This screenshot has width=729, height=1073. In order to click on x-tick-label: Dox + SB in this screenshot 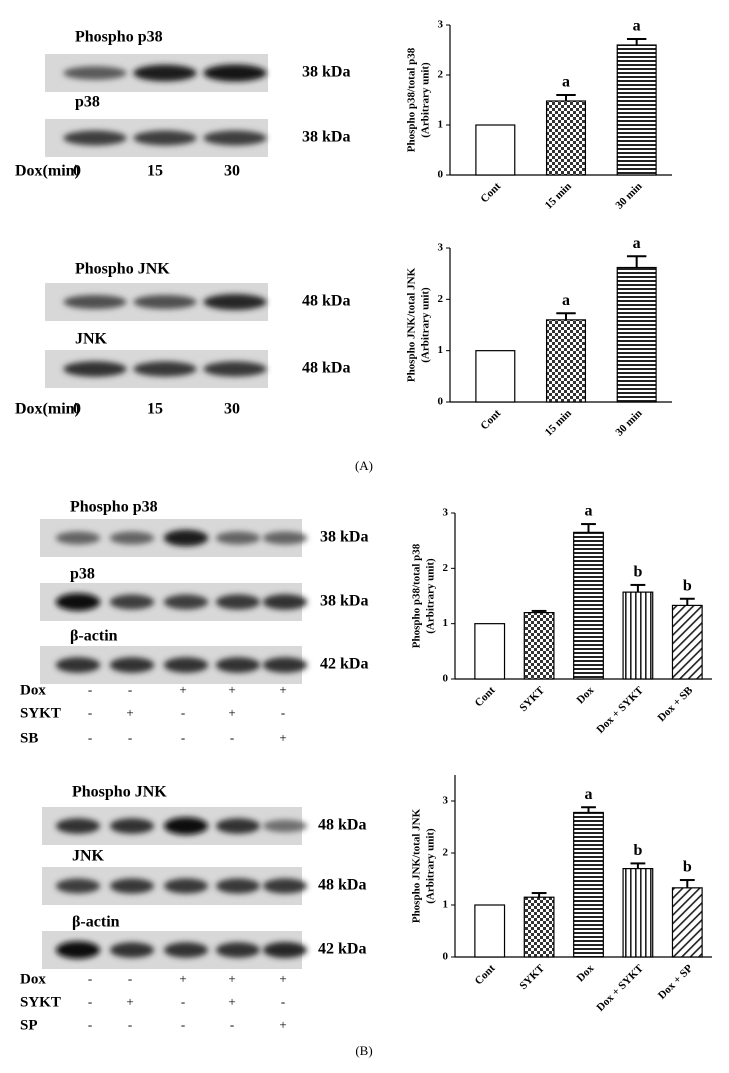, I will do `click(675, 704)`.